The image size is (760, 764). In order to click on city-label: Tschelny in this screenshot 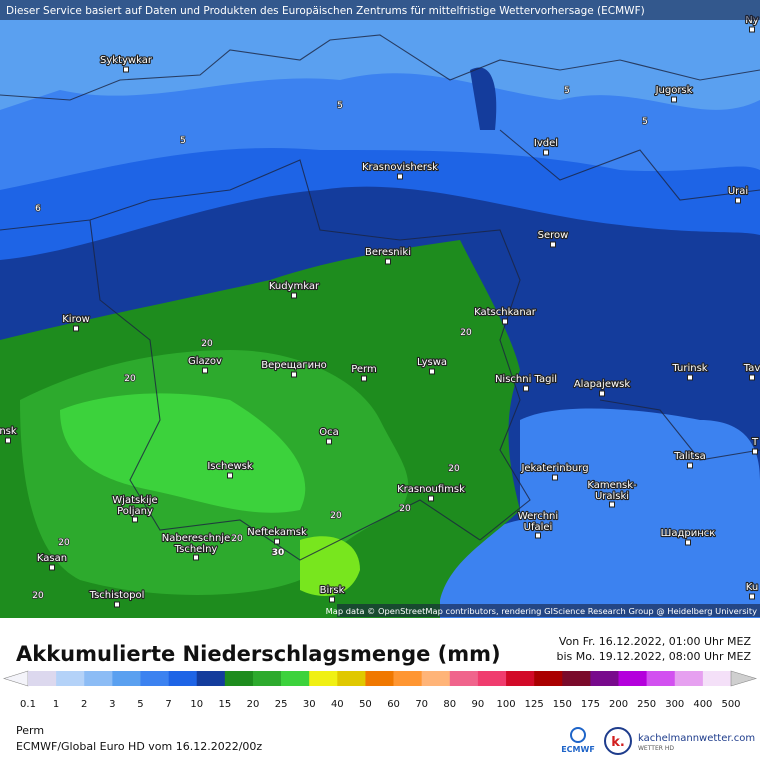, I will do `click(196, 549)`.